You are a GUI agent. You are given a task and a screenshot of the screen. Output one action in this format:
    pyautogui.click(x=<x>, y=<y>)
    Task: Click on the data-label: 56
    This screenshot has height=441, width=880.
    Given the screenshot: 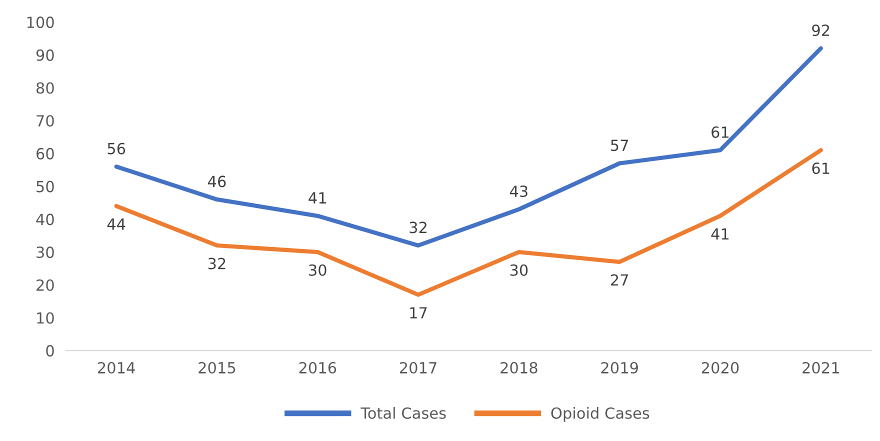 What is the action you would take?
    pyautogui.click(x=117, y=148)
    